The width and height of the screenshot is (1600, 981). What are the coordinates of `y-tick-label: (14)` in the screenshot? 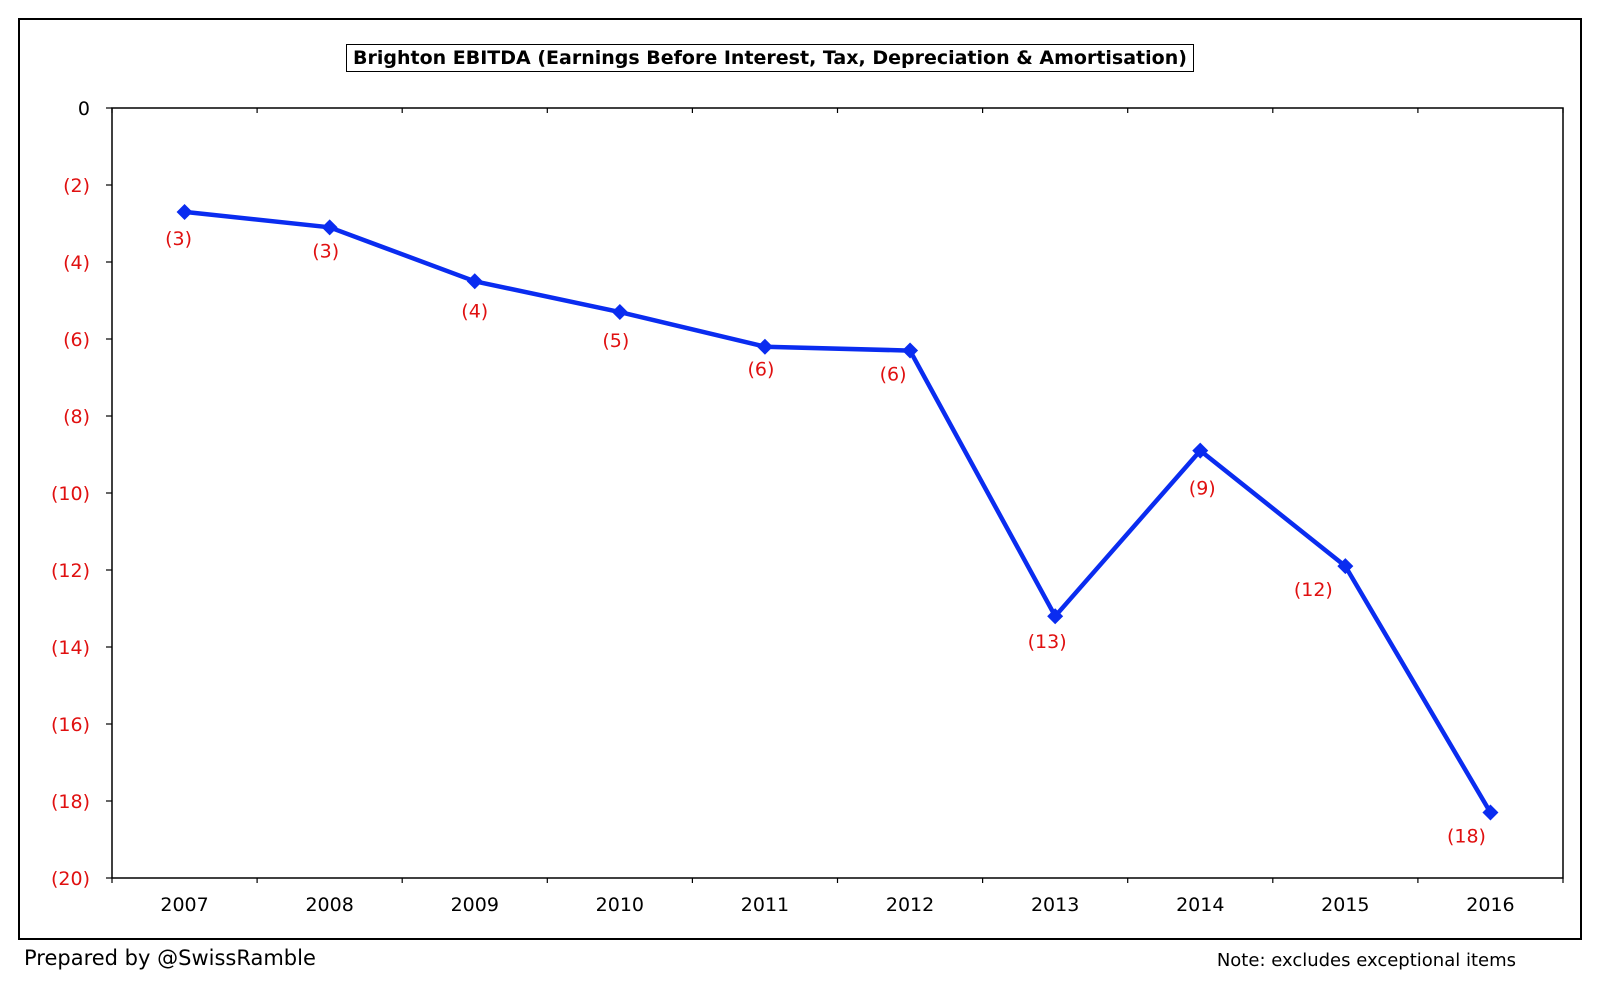 It's located at (70, 648).